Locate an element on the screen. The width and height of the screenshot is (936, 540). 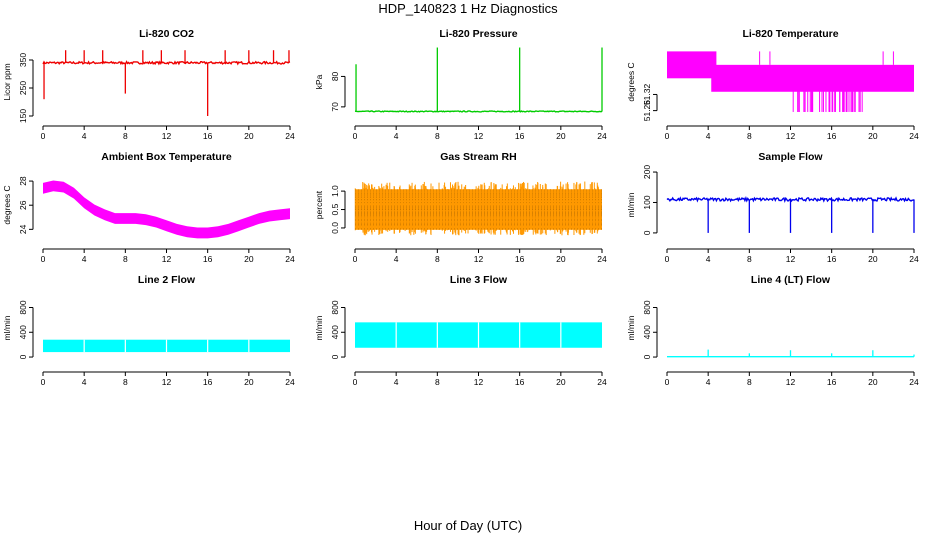
x-axis-common-label: Hour of Day (UTC) is located at coordinates (468, 525).